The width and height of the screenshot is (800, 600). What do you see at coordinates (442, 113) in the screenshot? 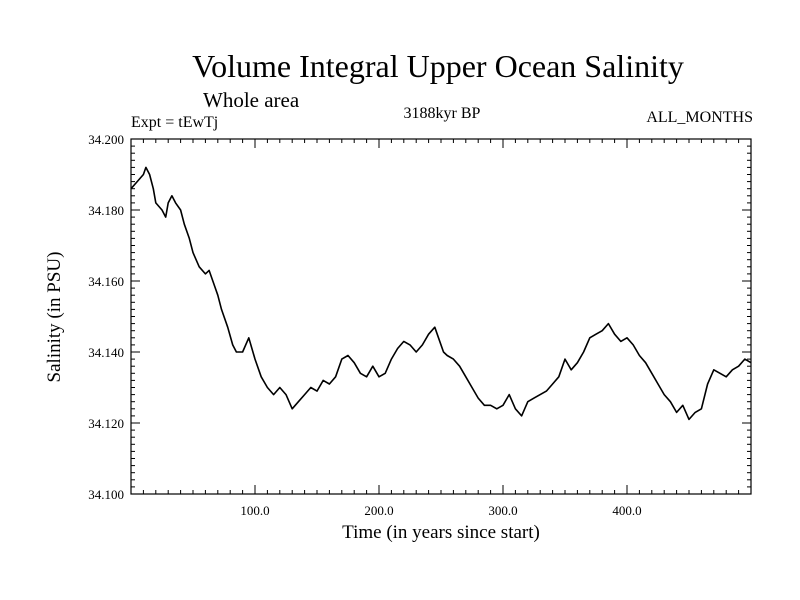
I see `period-label: 3188kyr BP` at bounding box center [442, 113].